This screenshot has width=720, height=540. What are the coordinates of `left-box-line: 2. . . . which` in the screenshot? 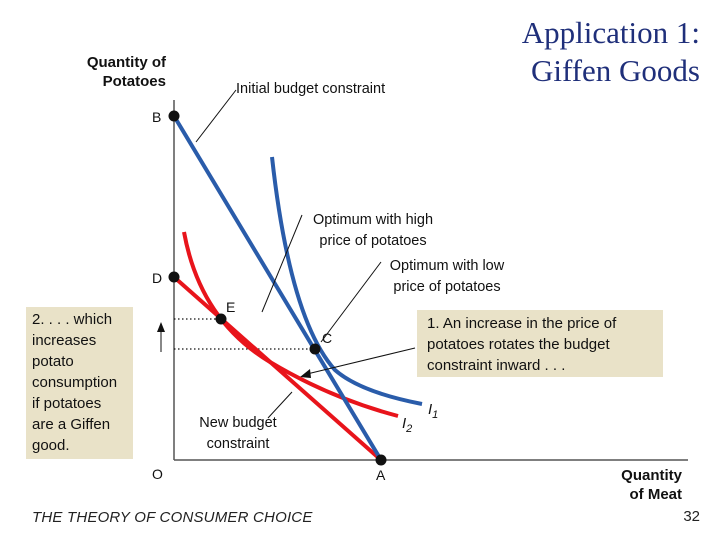 It's located at (72, 319).